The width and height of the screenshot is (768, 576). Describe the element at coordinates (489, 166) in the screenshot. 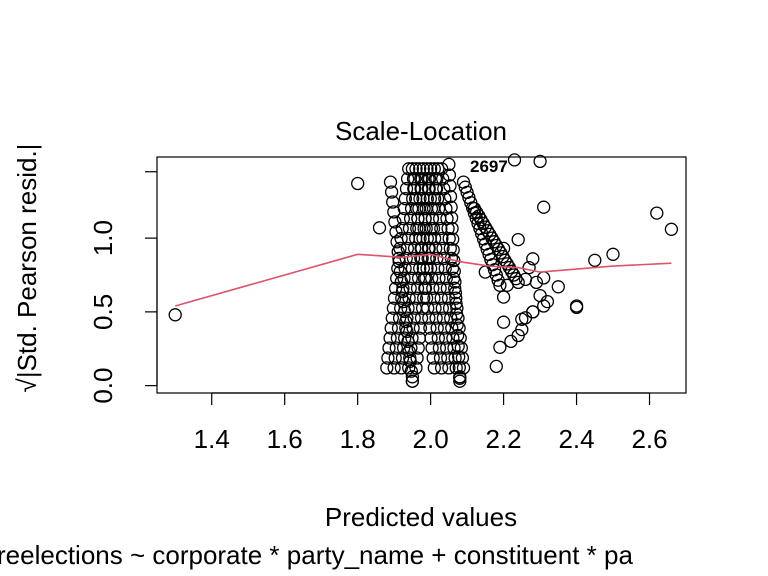

I see `point-label: 2697` at that location.